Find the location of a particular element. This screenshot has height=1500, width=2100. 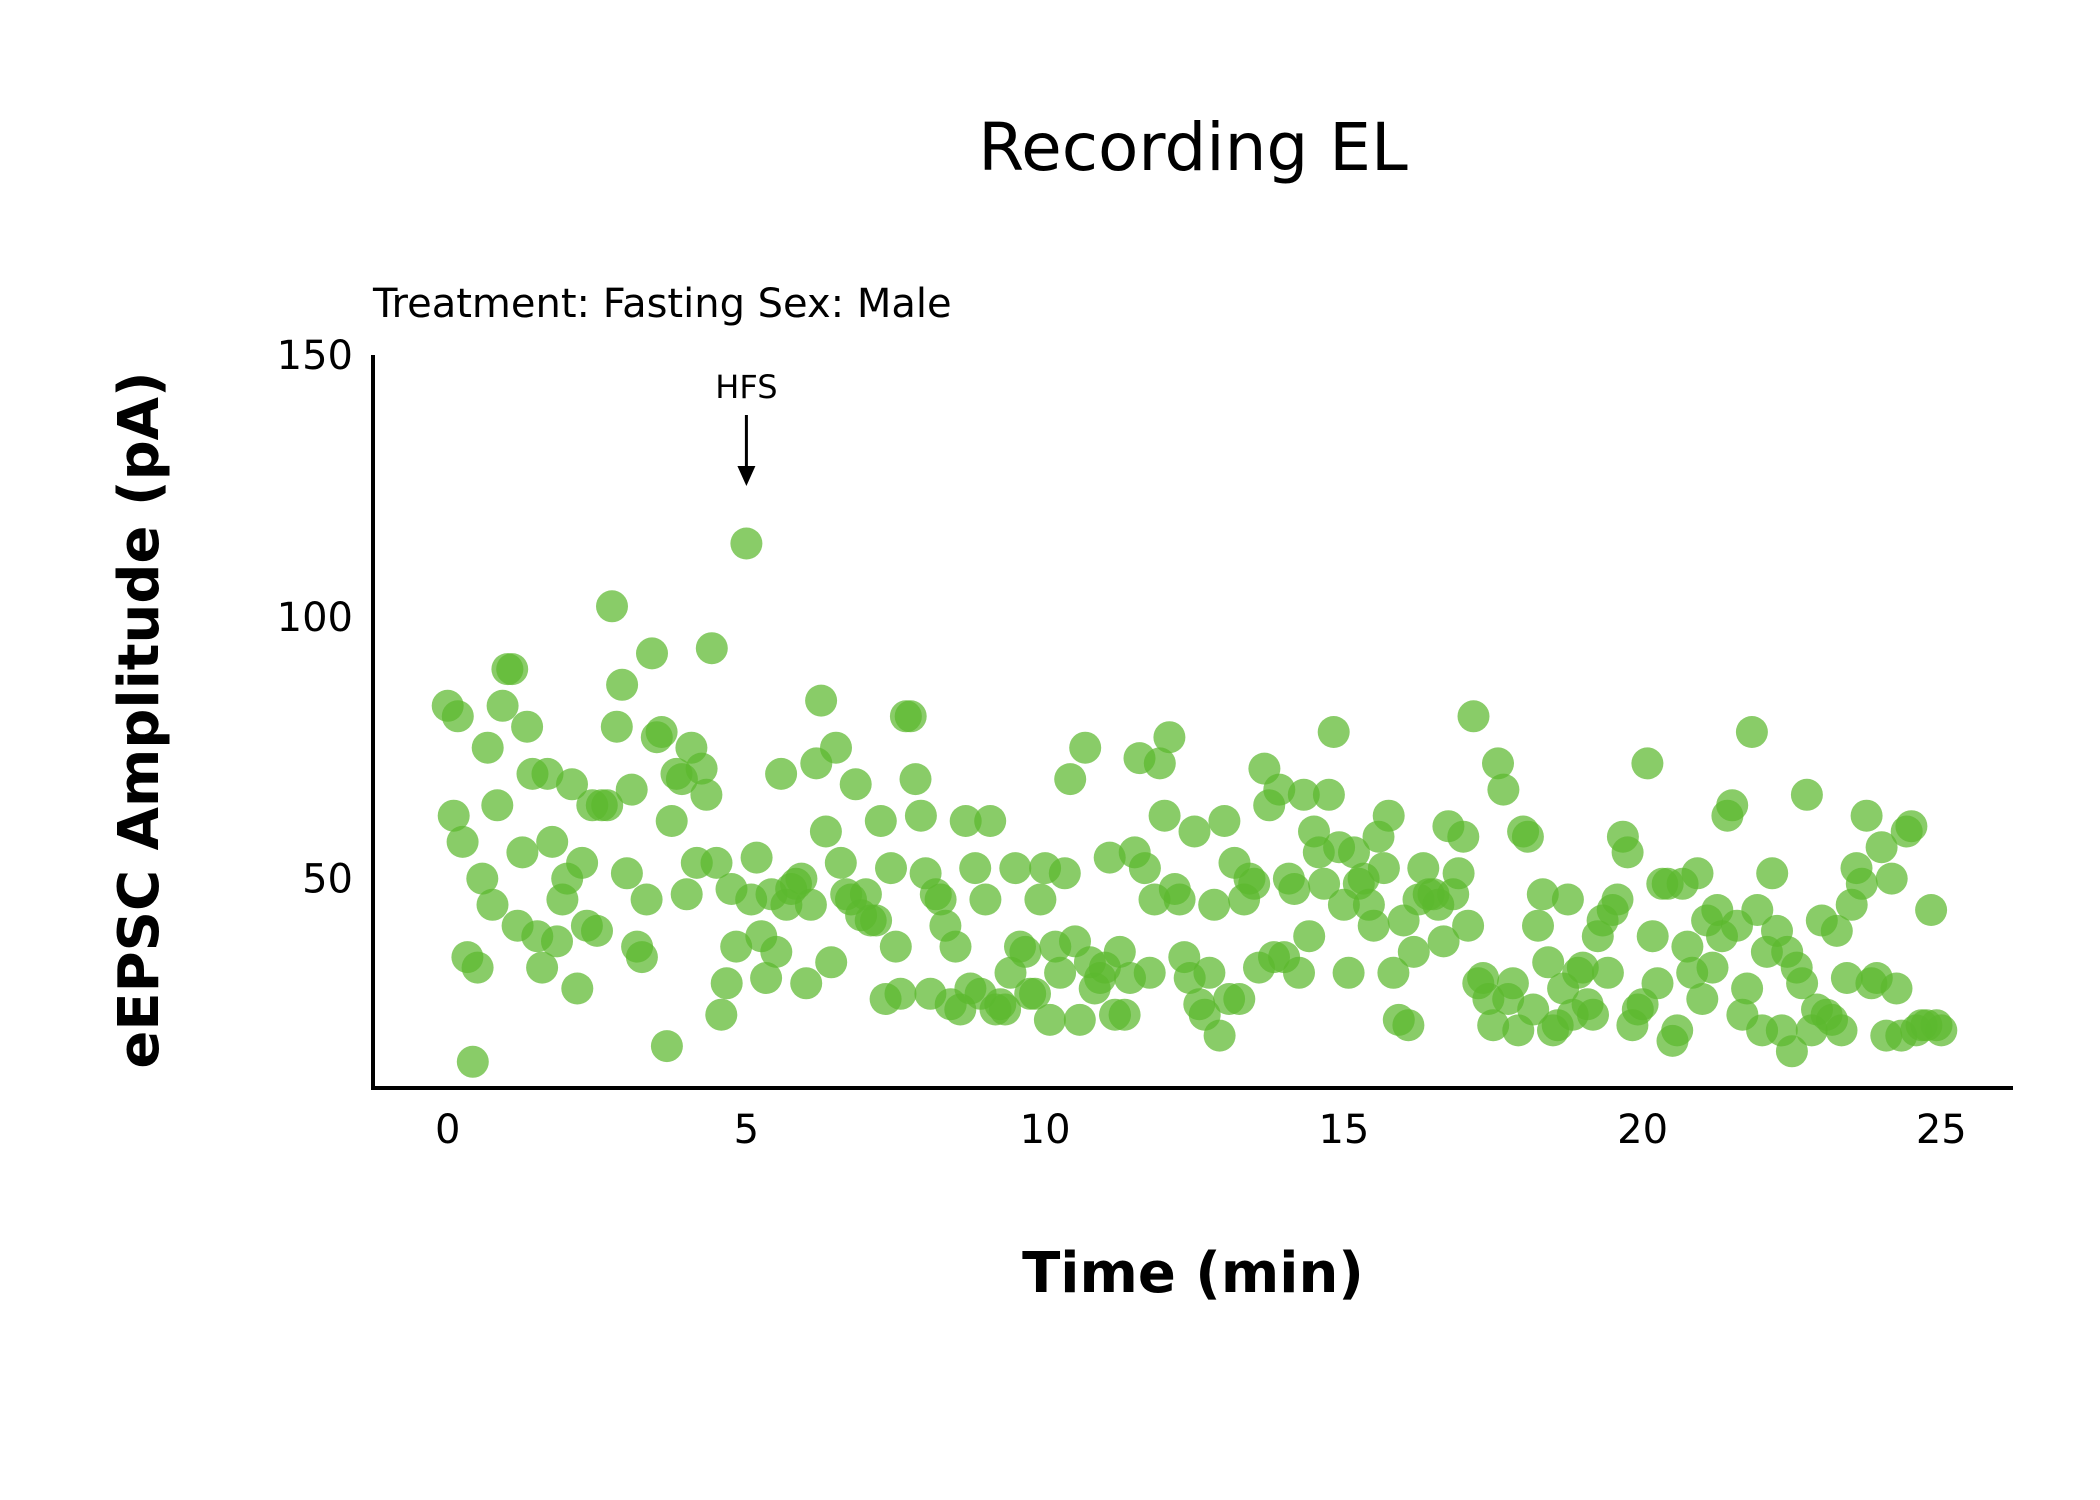

y-axis-label: eEPSC Amplitude (pA) is located at coordinates (139, 719).